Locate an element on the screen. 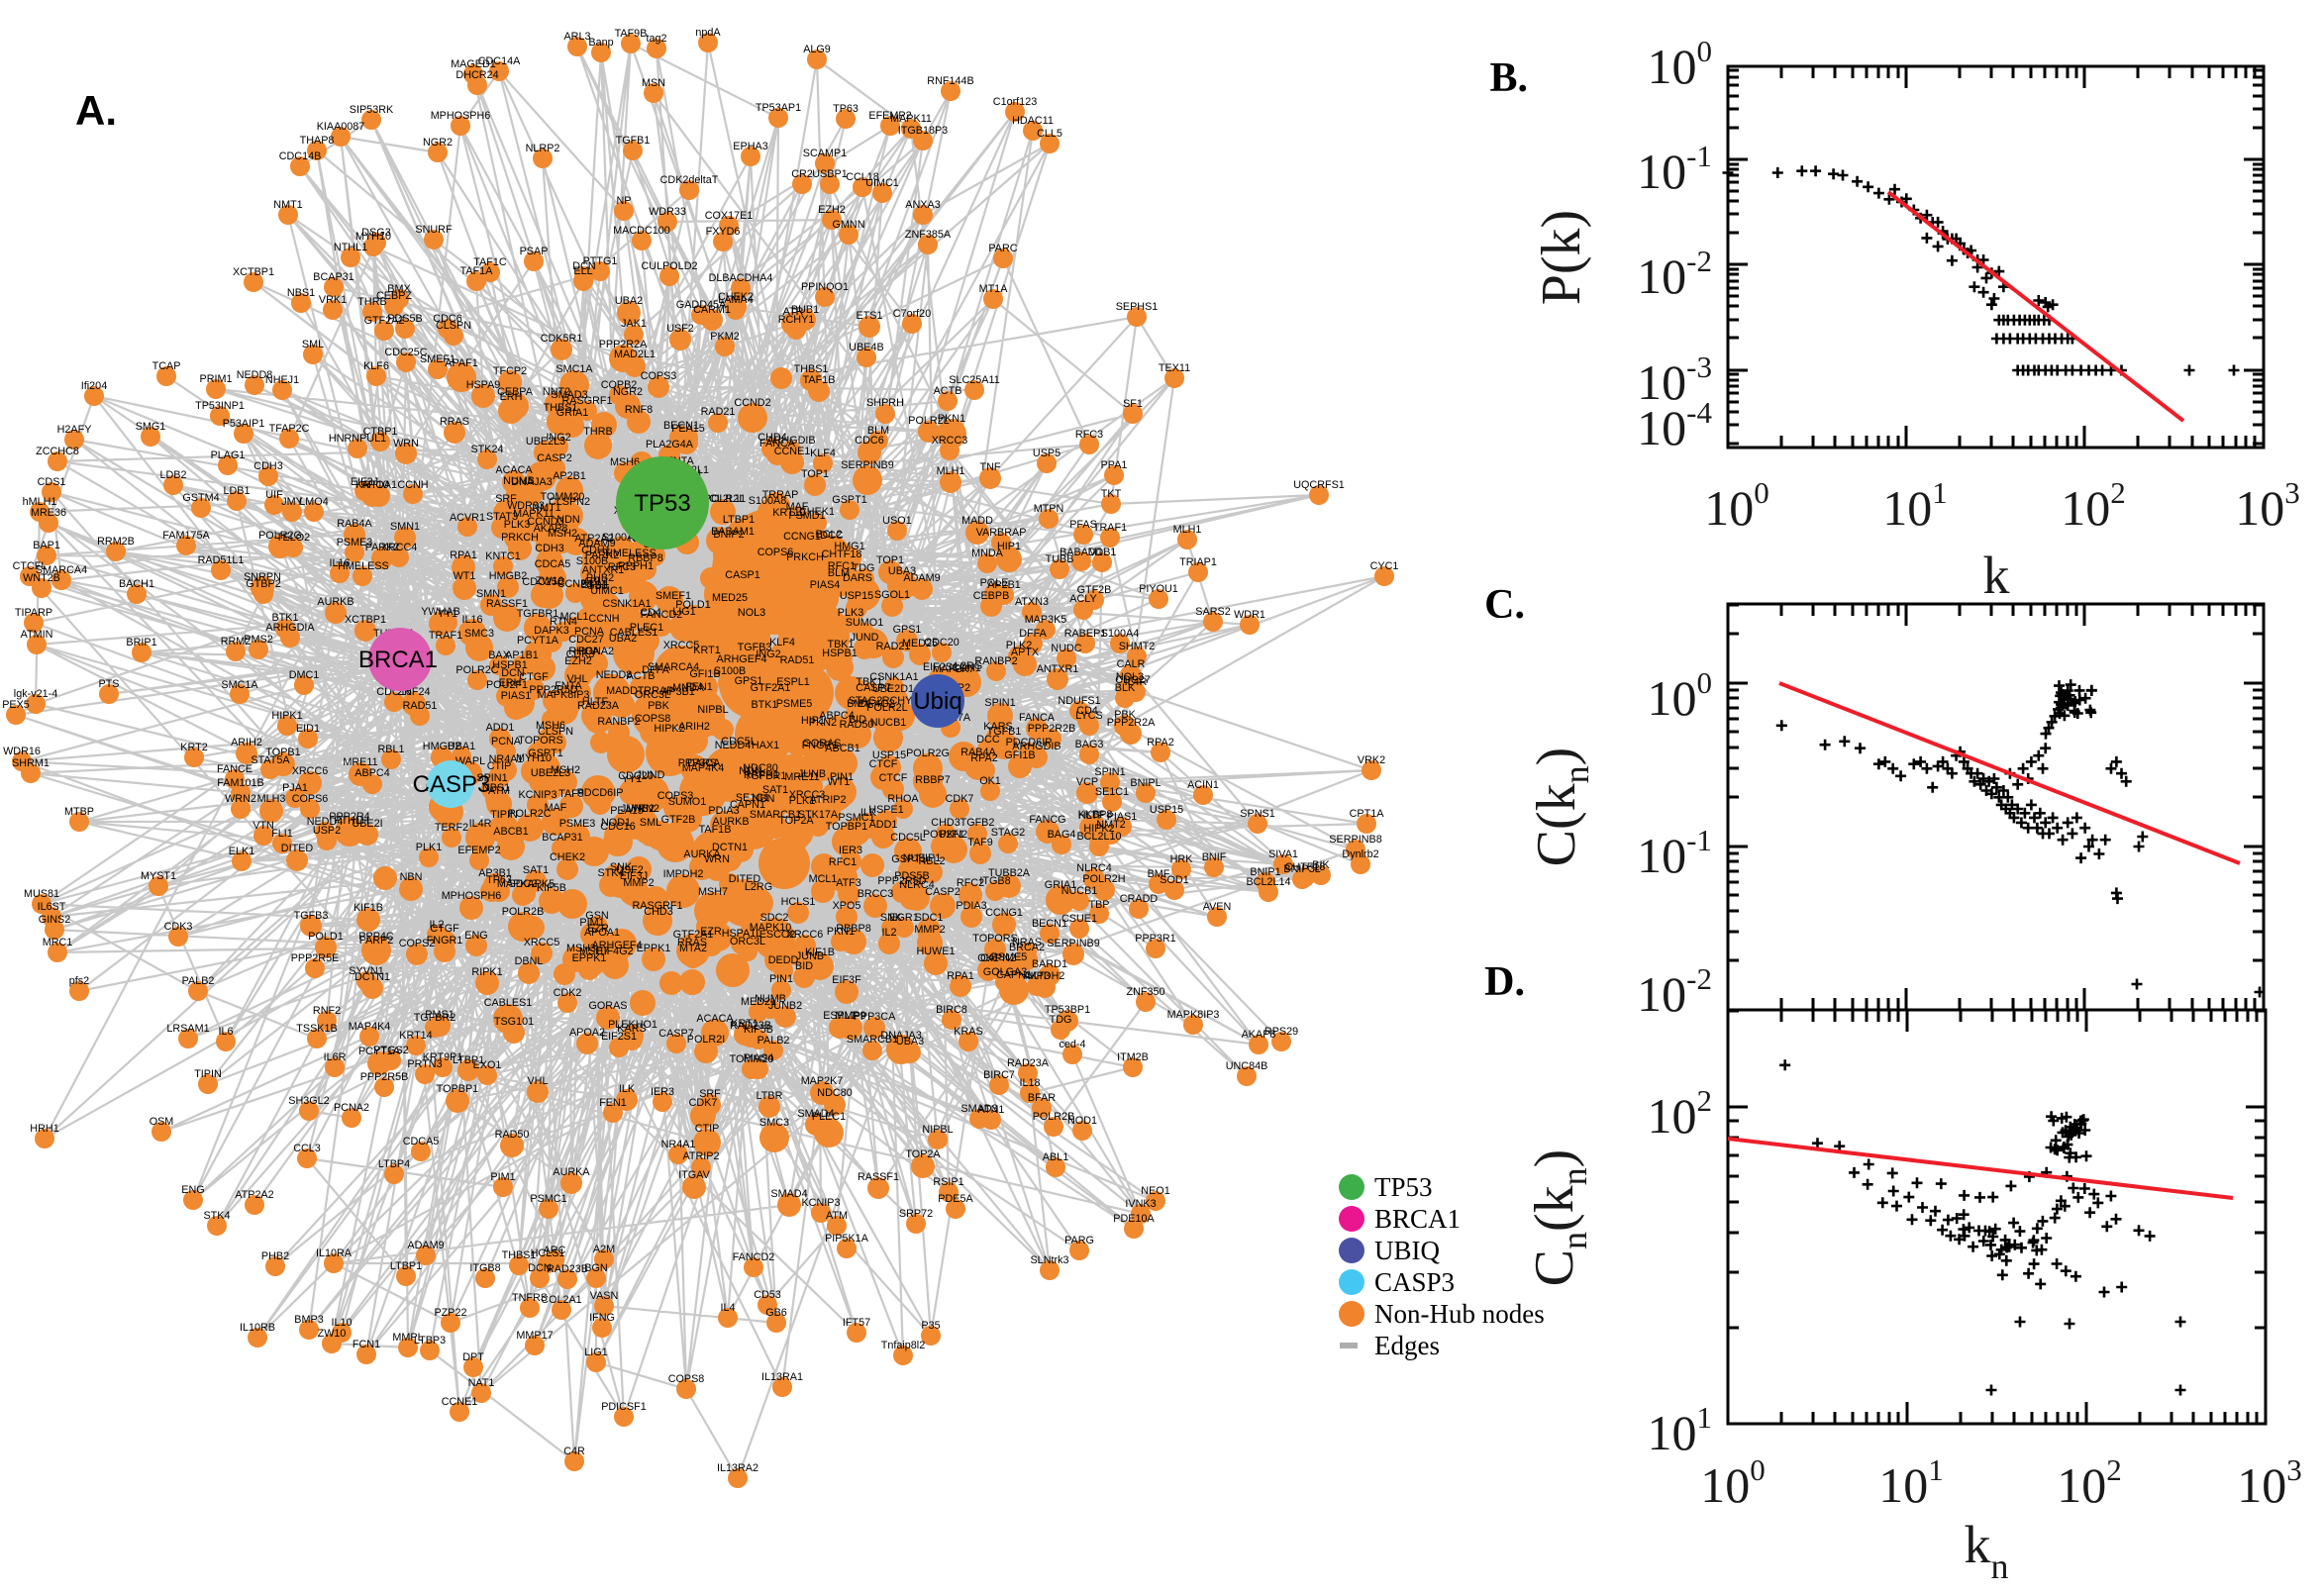  svg-text: C7orf20 is located at coordinates (912, 314).